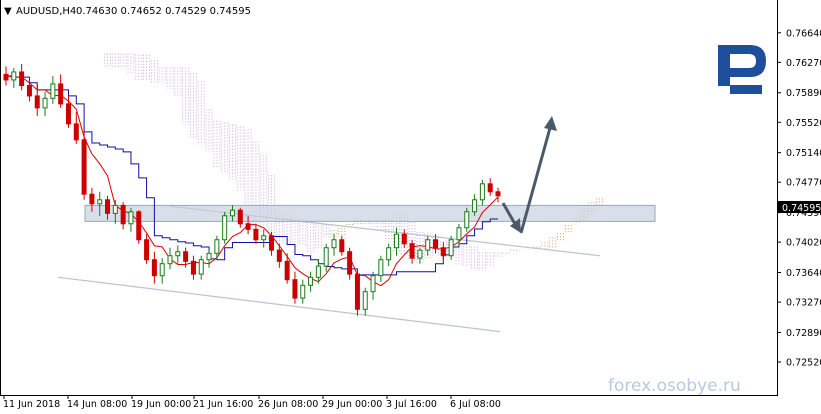 The image size is (821, 414). I want to click on x-tick-label: 29 Jun 00:00, so click(352, 404).